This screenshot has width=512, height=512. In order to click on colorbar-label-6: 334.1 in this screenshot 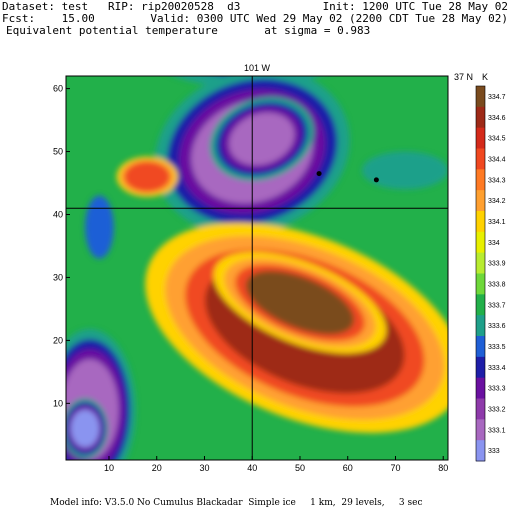, I will do `click(497, 222)`.